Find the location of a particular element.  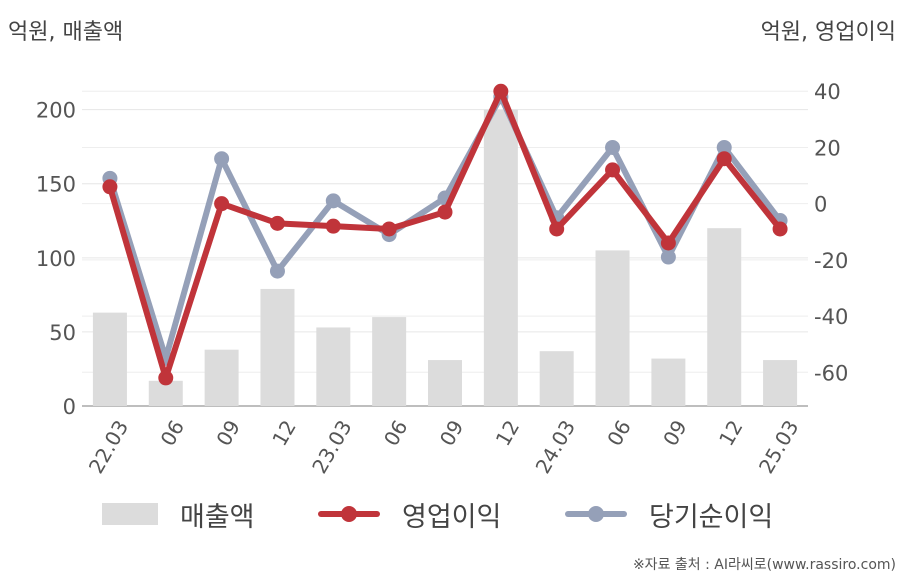

left-axis-unit: 억원, 매출액 is located at coordinates (66, 32).